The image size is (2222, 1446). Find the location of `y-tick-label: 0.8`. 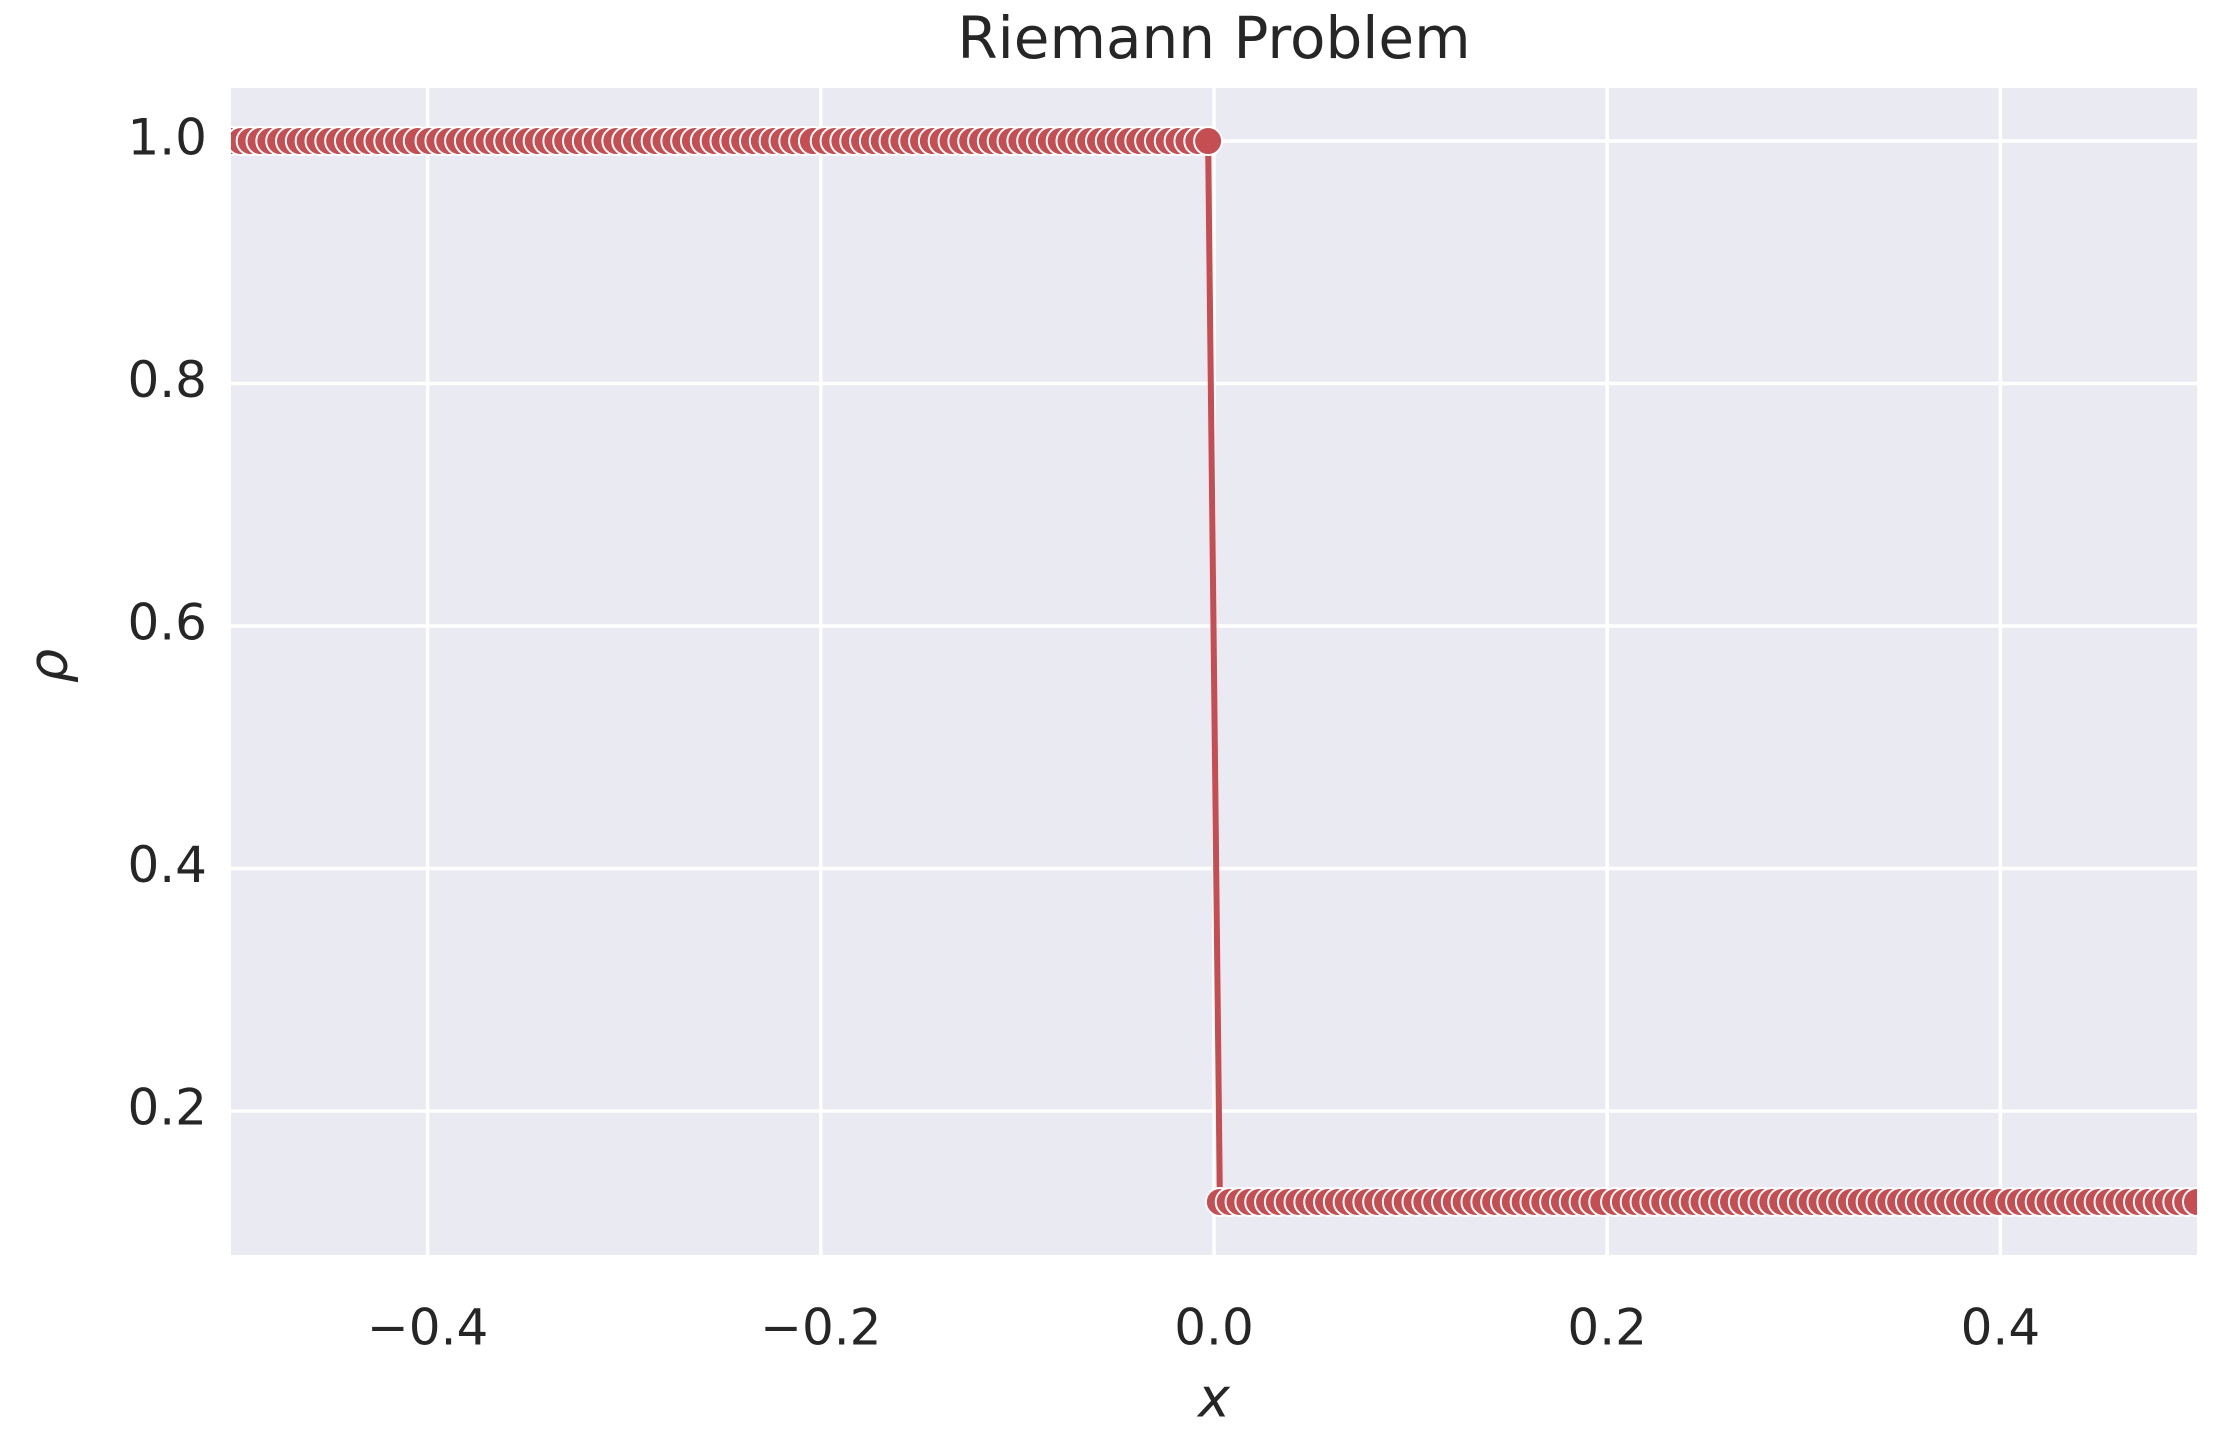

y-tick-label: 0.8 is located at coordinates (167, 380).